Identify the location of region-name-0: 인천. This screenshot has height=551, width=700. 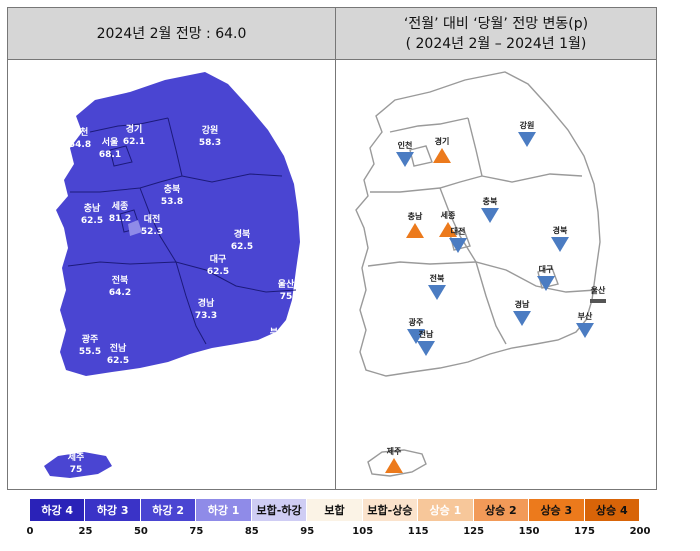
(80, 132).